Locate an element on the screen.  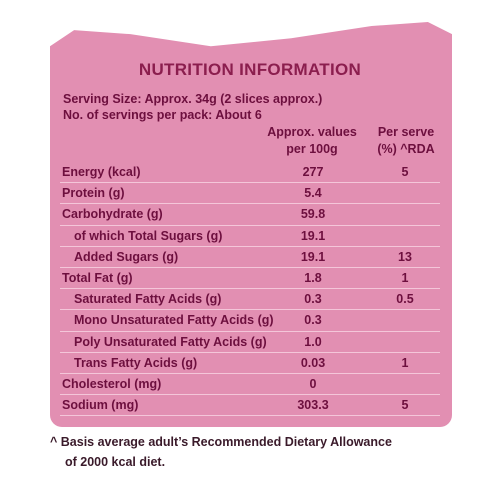
row-label: Added Sugars (g) is located at coordinates (126, 256).